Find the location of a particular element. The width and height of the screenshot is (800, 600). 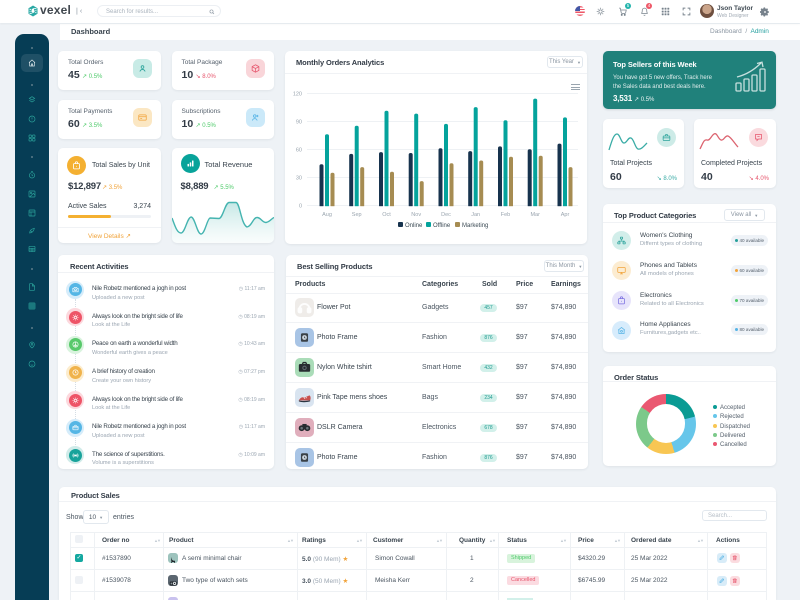

svg-text: Feb is located at coordinates (505, 215).